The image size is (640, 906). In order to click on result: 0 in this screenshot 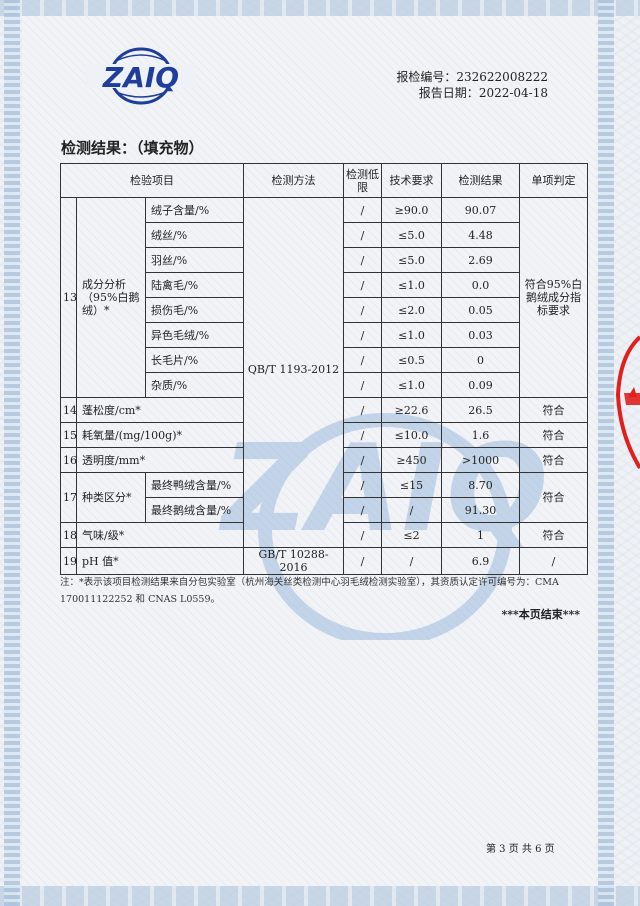, I will do `click(481, 360)`.